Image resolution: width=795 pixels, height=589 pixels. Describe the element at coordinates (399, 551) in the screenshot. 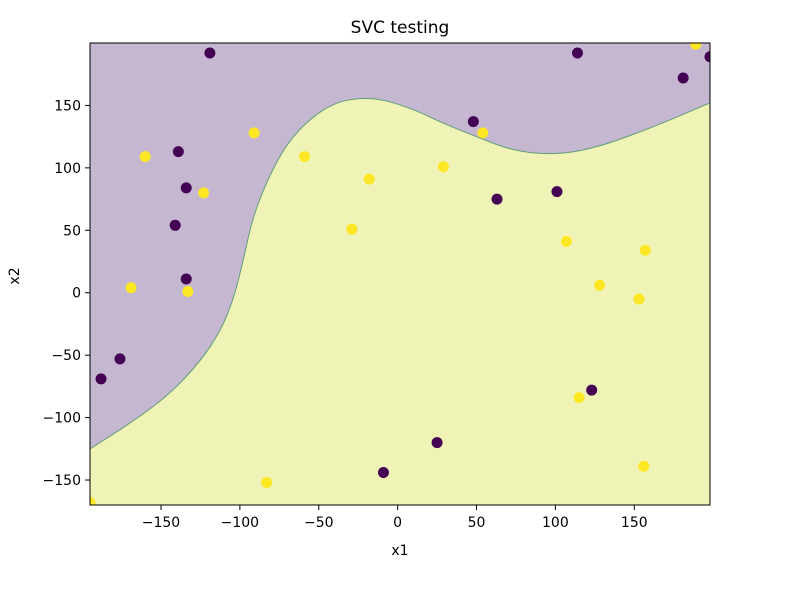

I see `x-axis-label: x1` at that location.